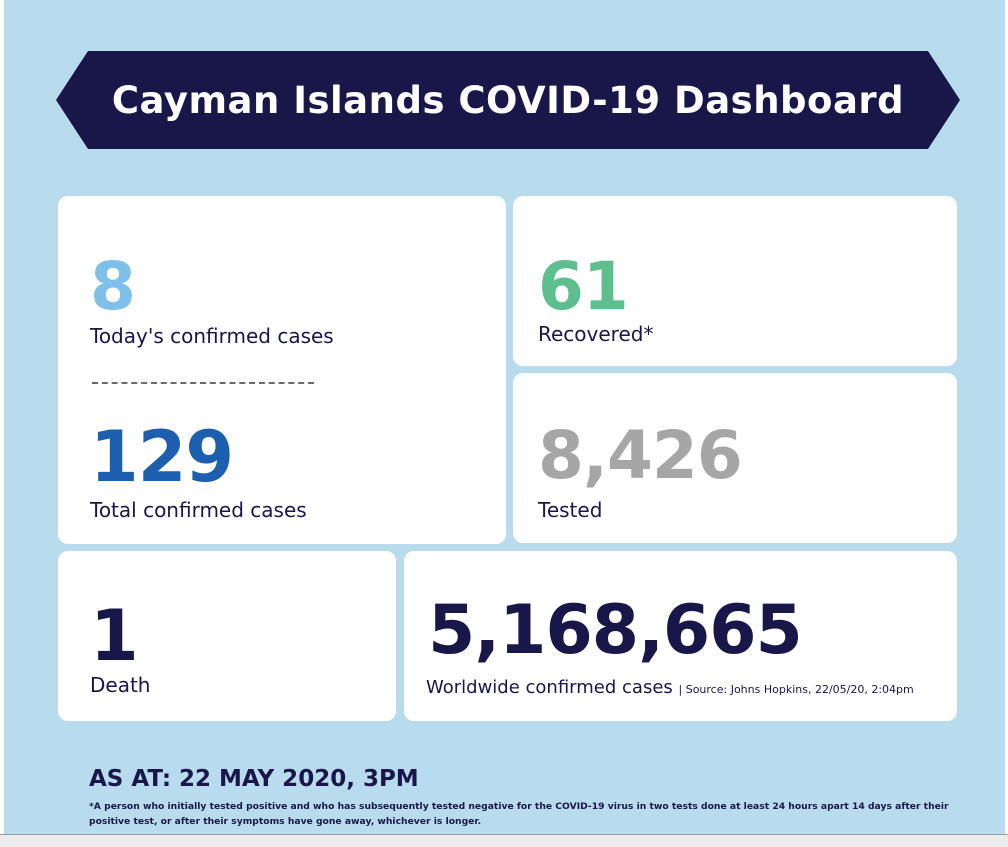 Image resolution: width=1008 pixels, height=847 pixels. I want to click on title-banner: Cayman Islands COVID-19 Dashboard, so click(508, 100).